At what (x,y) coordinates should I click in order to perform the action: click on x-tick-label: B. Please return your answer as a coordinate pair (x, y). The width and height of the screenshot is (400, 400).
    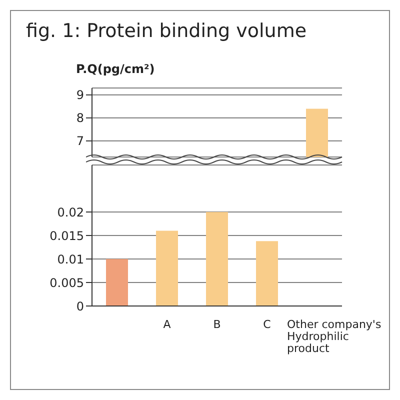
    Looking at the image, I should click on (217, 324).